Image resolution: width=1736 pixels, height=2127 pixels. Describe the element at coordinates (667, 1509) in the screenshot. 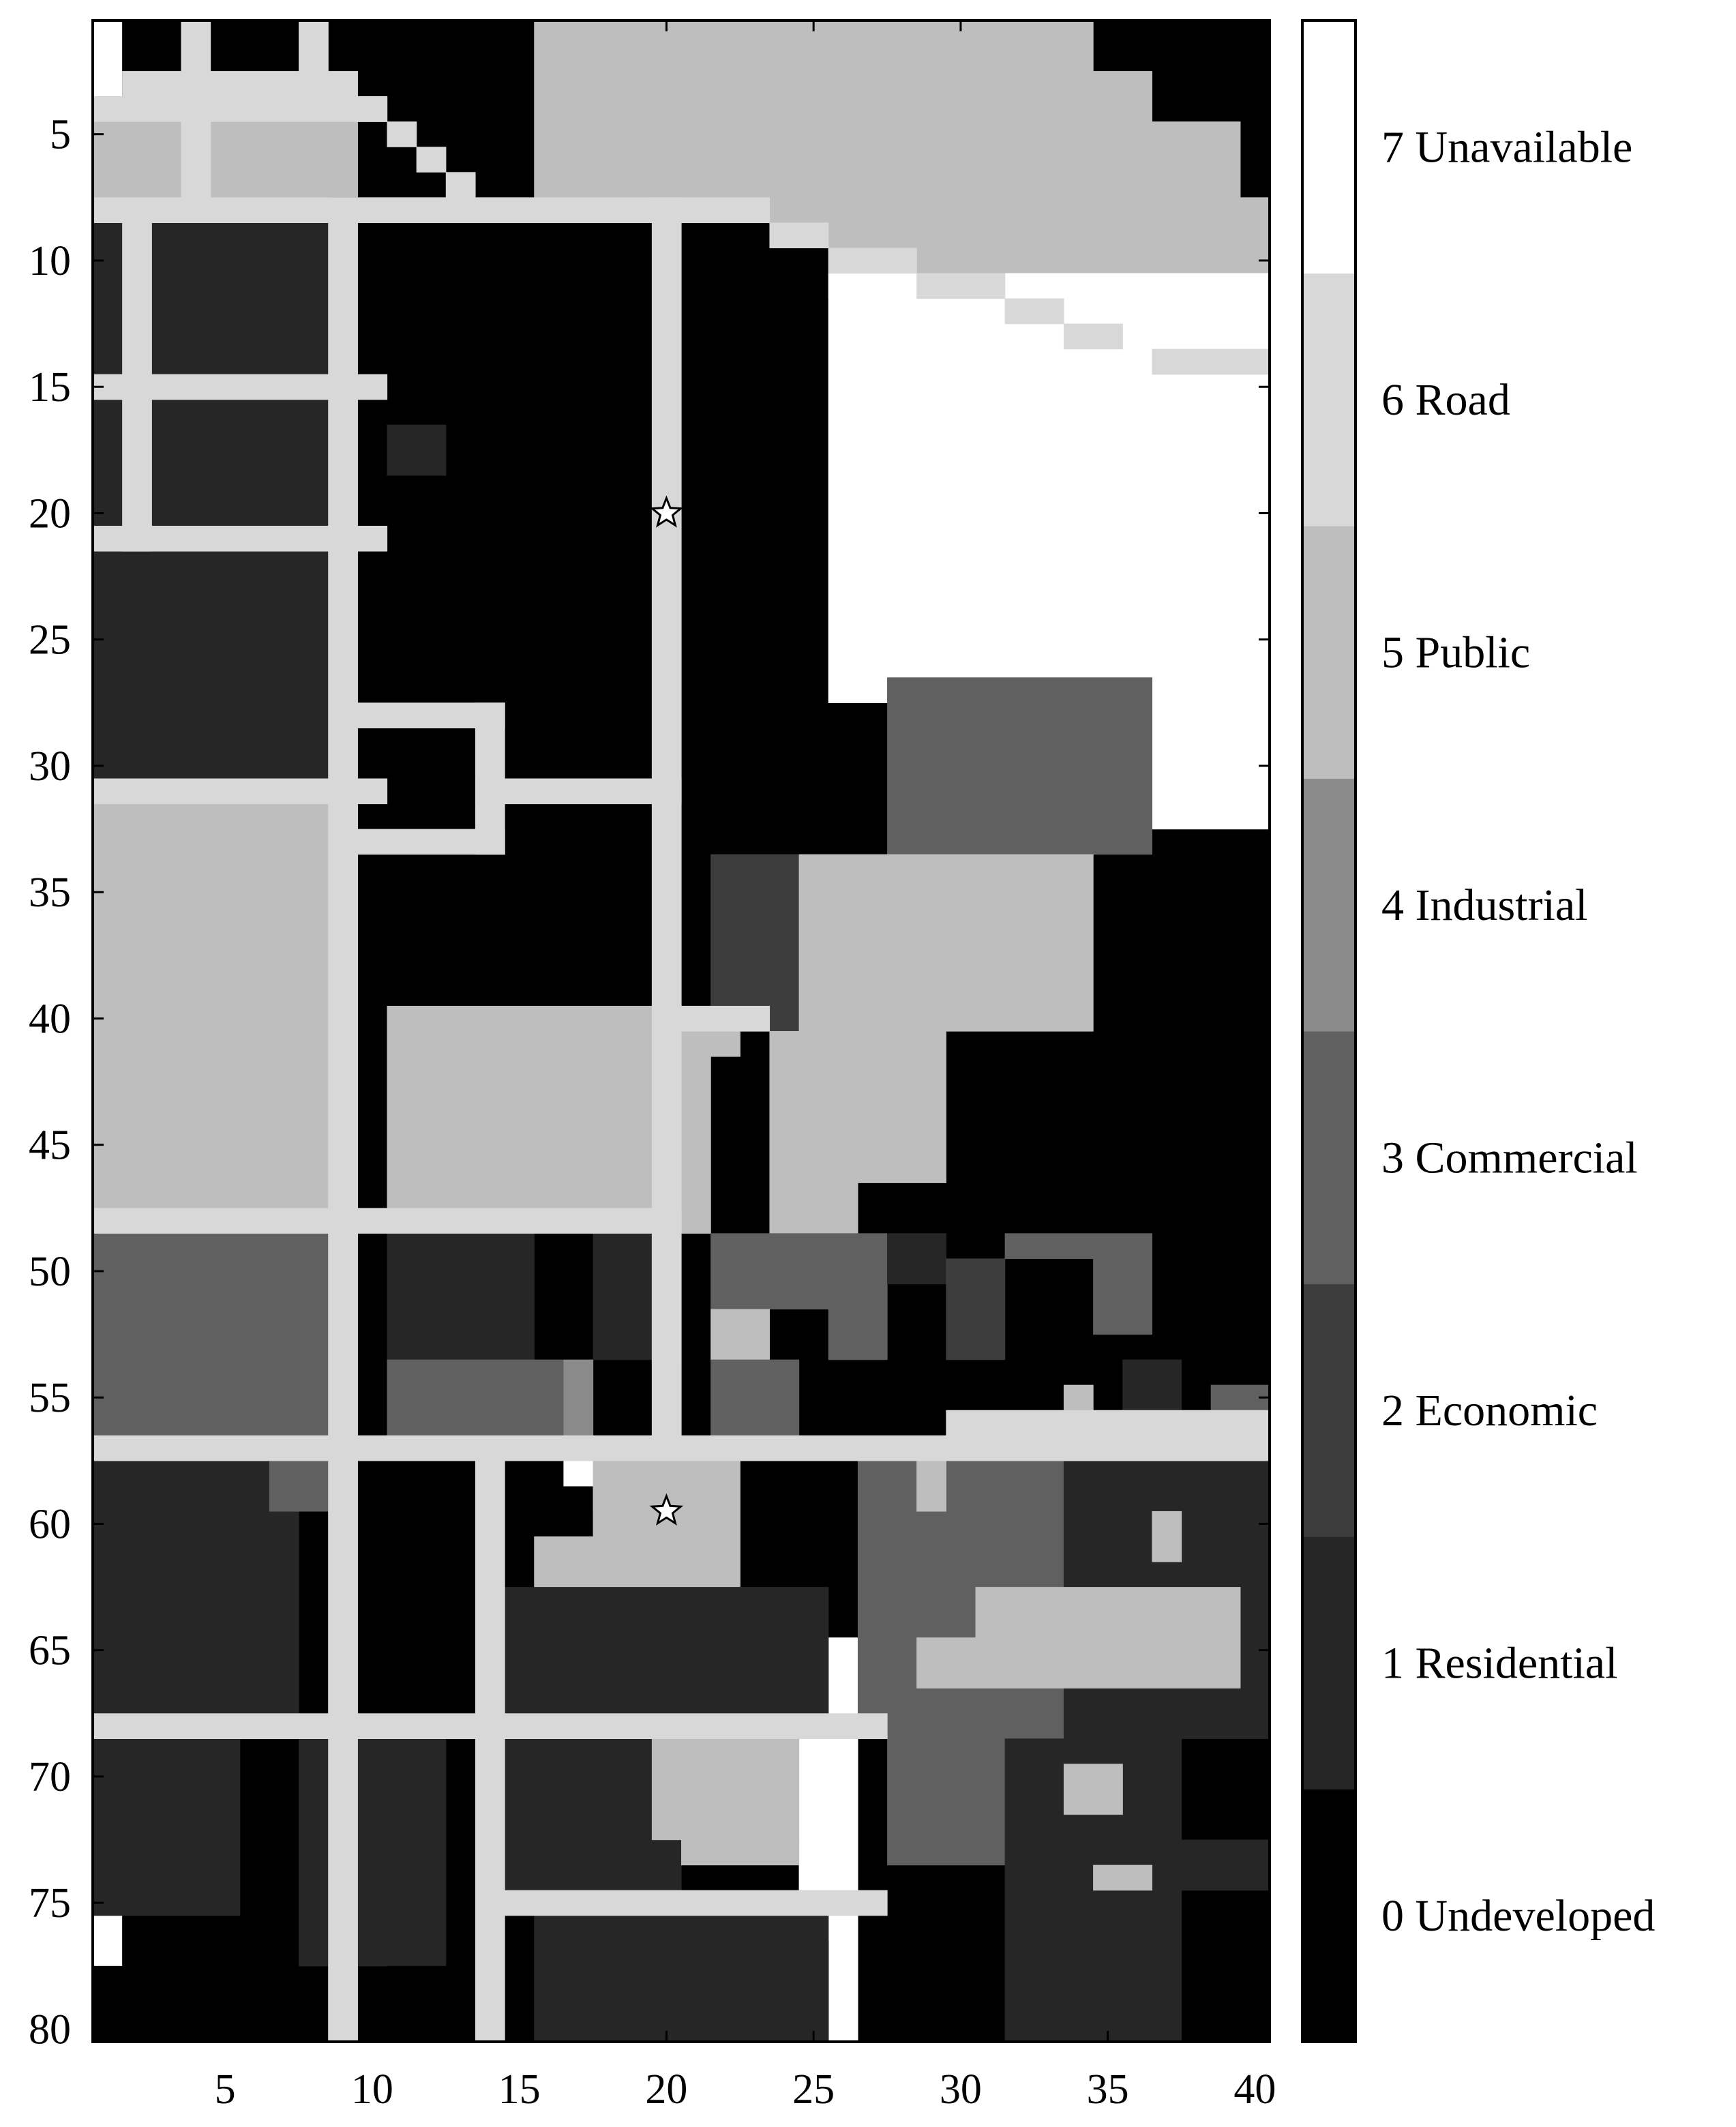

I see `star-marker` at that location.